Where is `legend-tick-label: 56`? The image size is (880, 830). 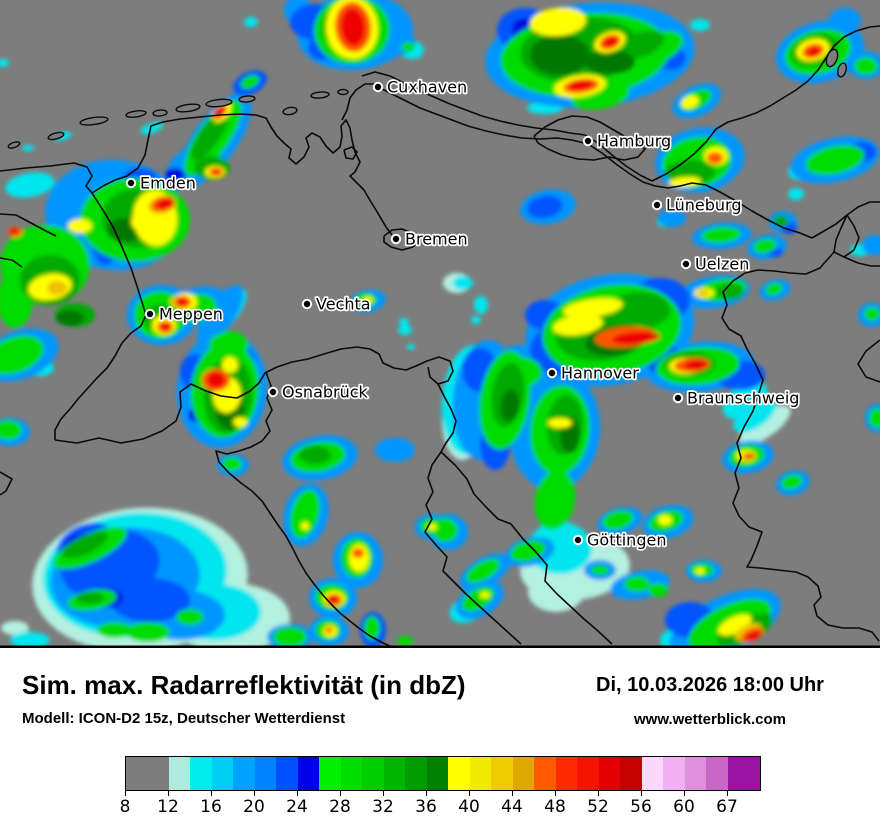 legend-tick-label: 56 is located at coordinates (641, 807).